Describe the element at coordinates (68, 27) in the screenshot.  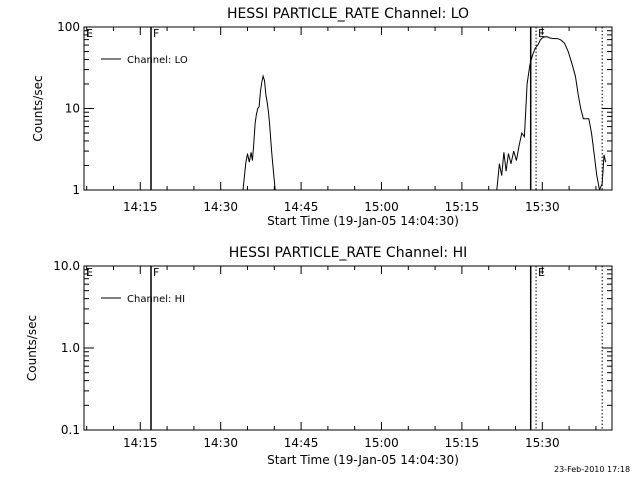
I see `y-tick-label: 100` at that location.